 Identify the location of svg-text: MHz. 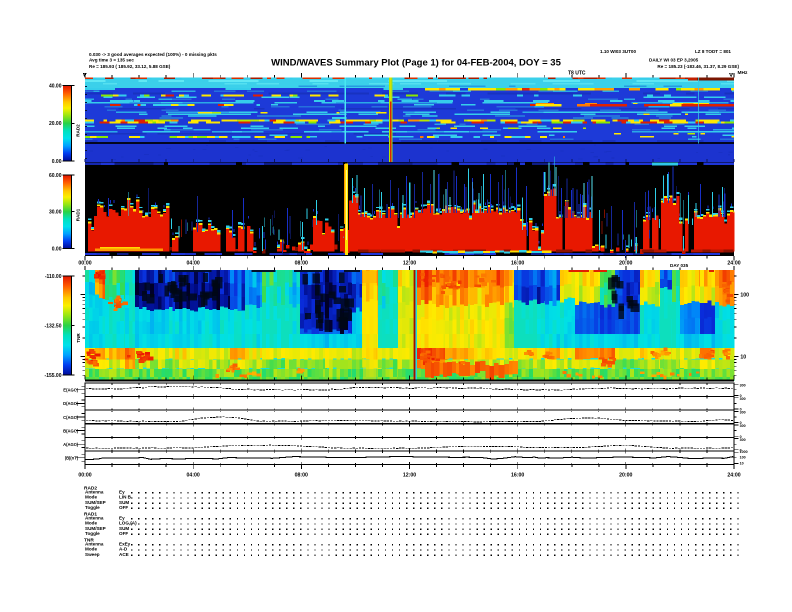
(743, 73).